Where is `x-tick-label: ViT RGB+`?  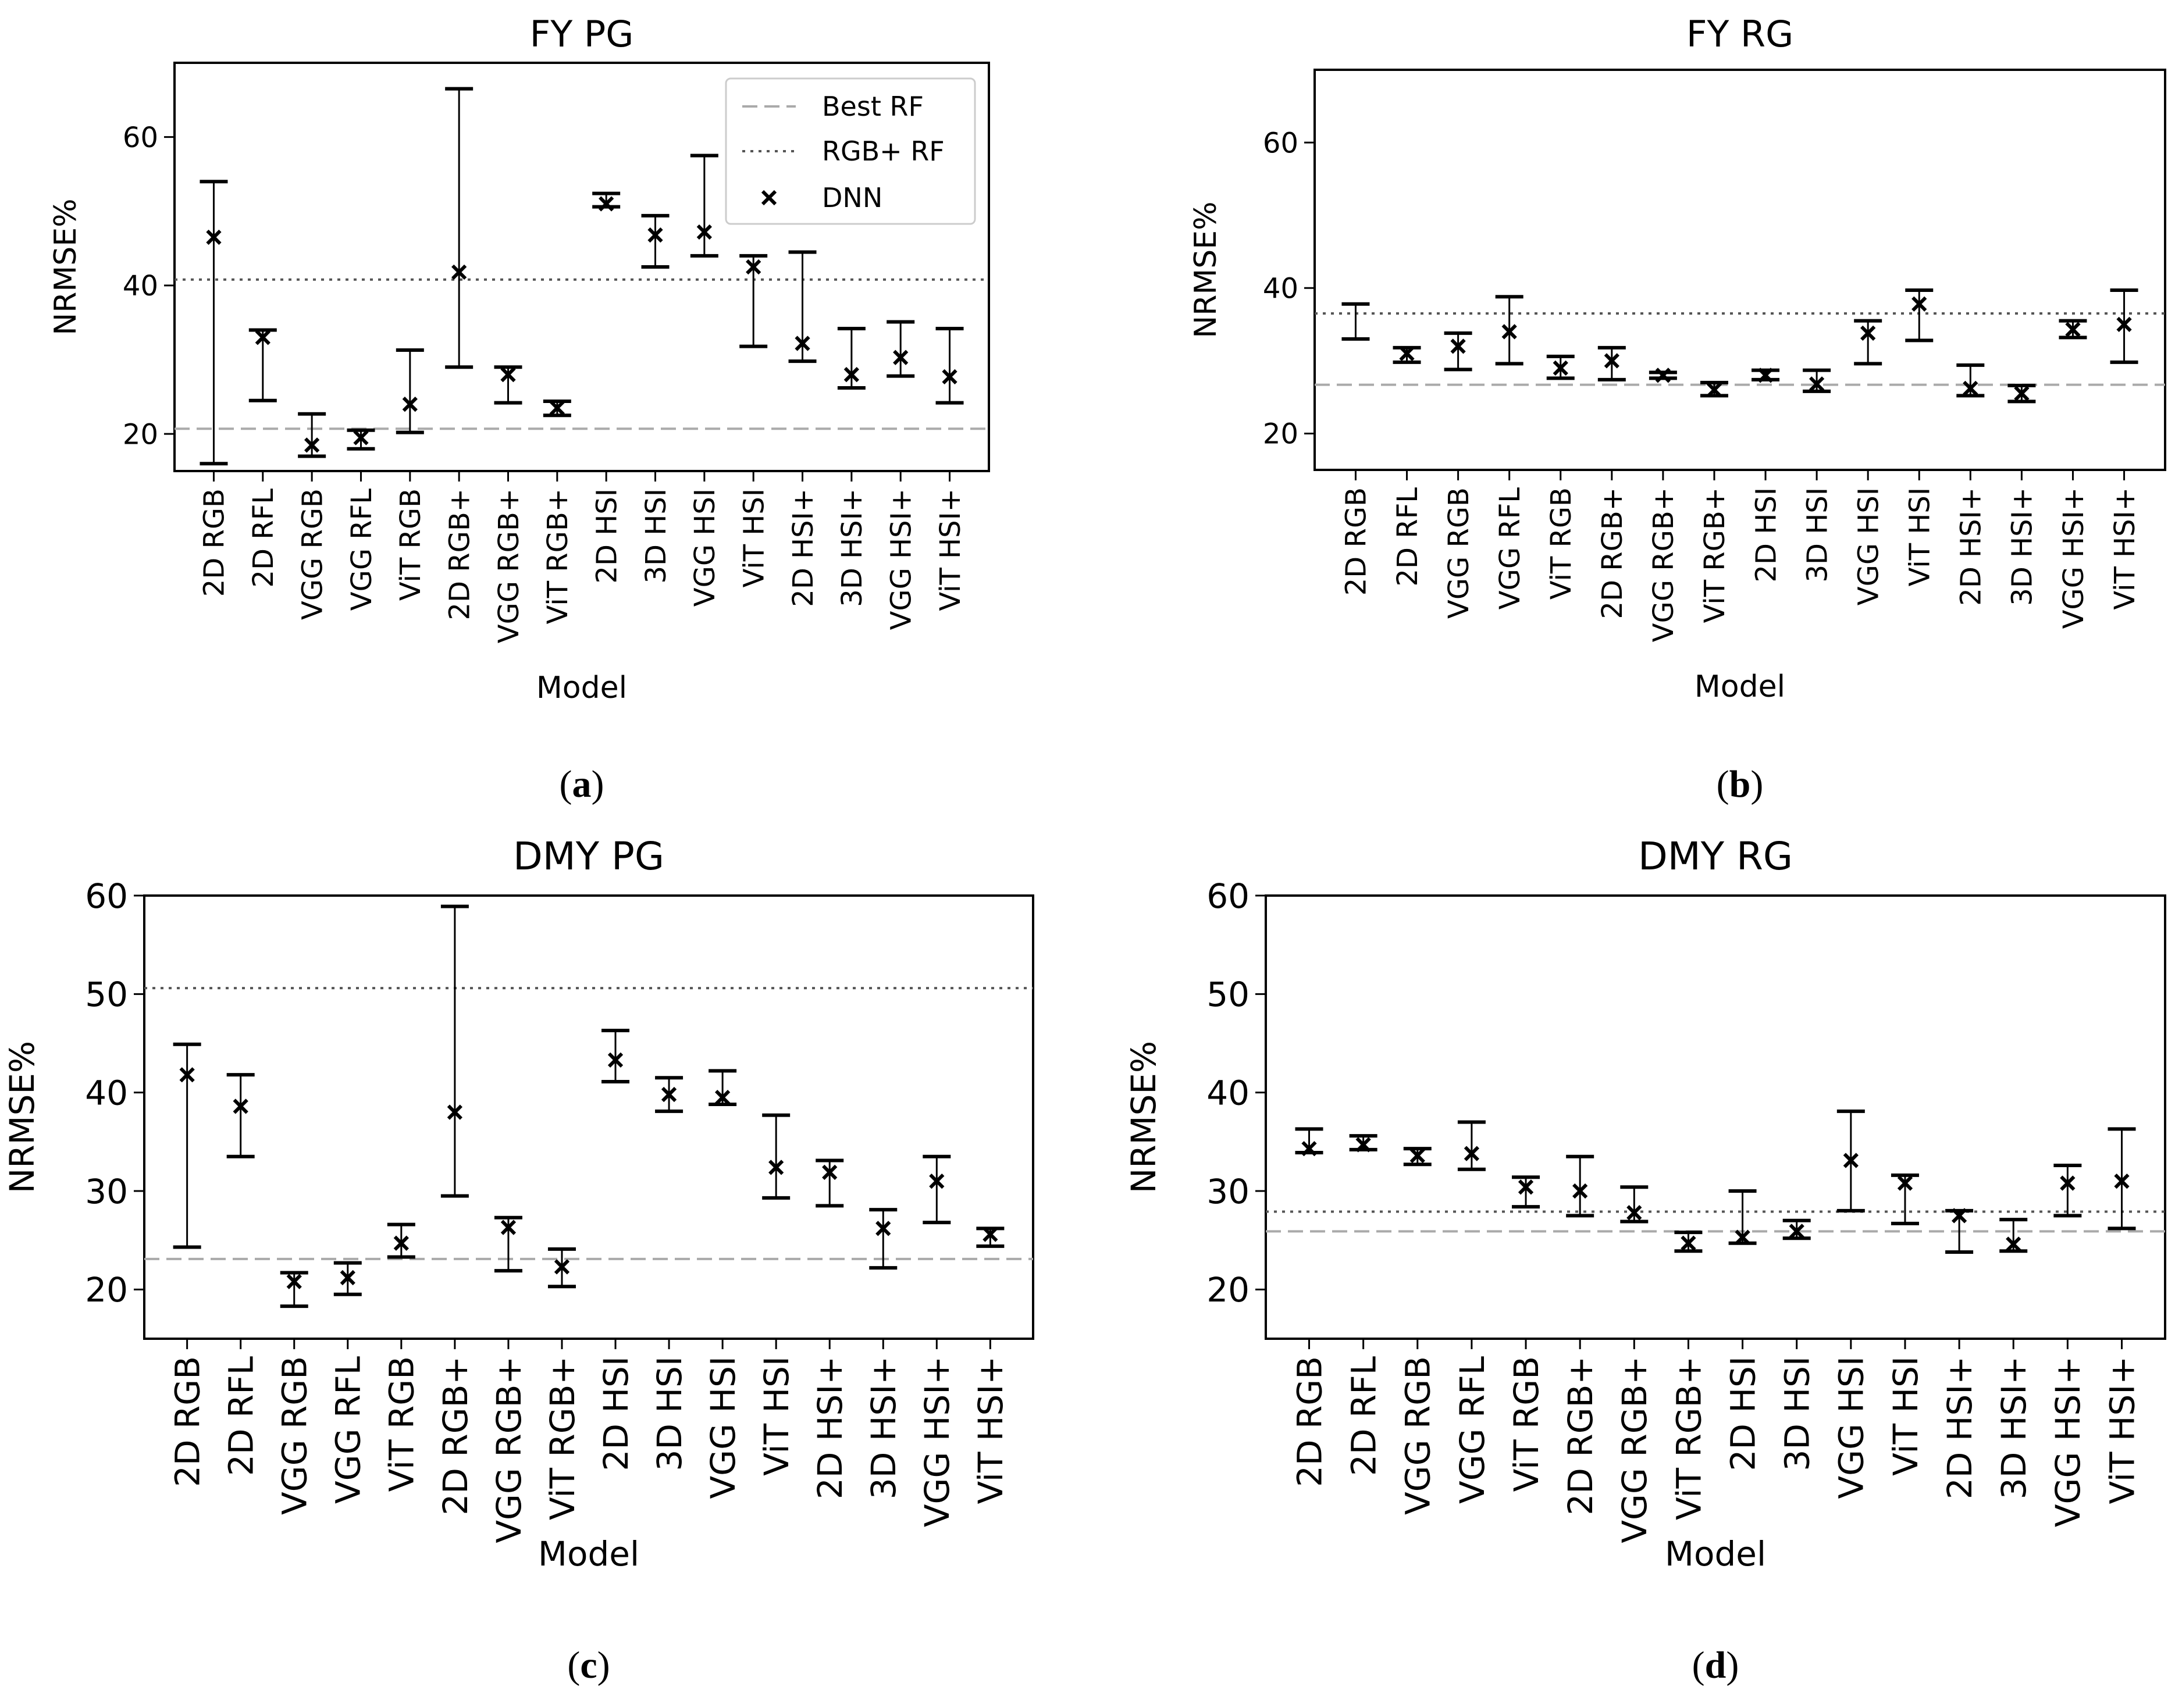
x-tick-label: ViT RGB+ is located at coordinates (558, 556).